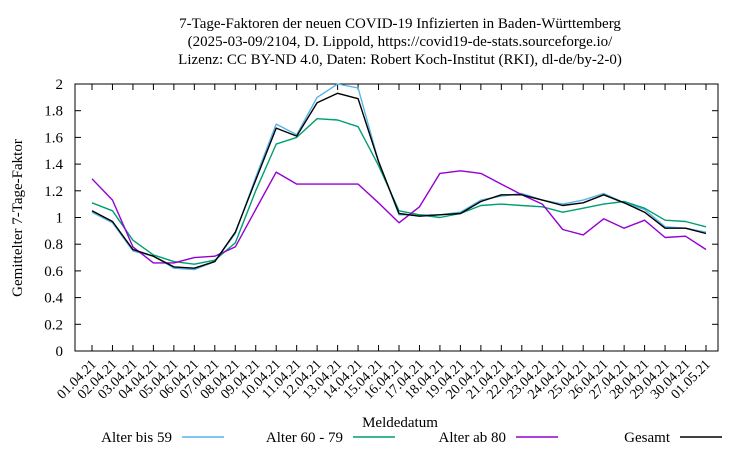  What do you see at coordinates (60, 85) in the screenshot?
I see `y-tick-label: 2` at bounding box center [60, 85].